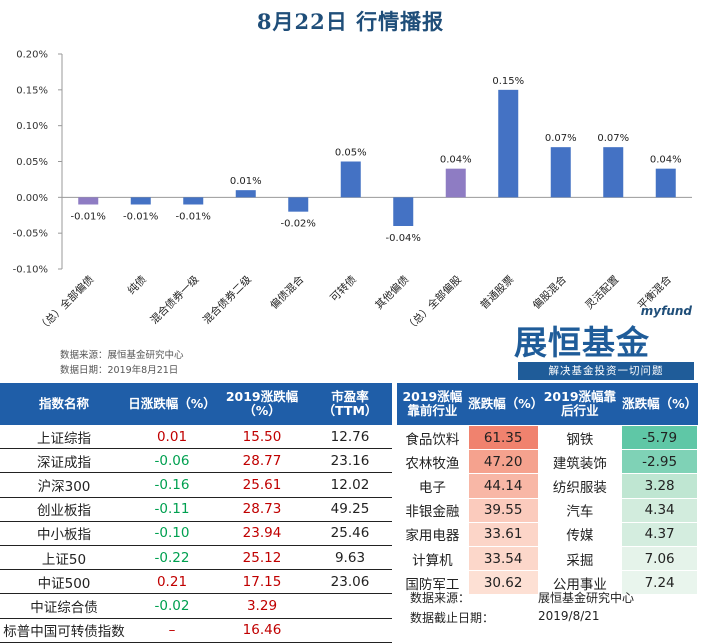 The width and height of the screenshot is (701, 643). Describe the element at coordinates (434, 304) in the screenshot. I see `x-tick-label: （总）全部偏股` at that location.